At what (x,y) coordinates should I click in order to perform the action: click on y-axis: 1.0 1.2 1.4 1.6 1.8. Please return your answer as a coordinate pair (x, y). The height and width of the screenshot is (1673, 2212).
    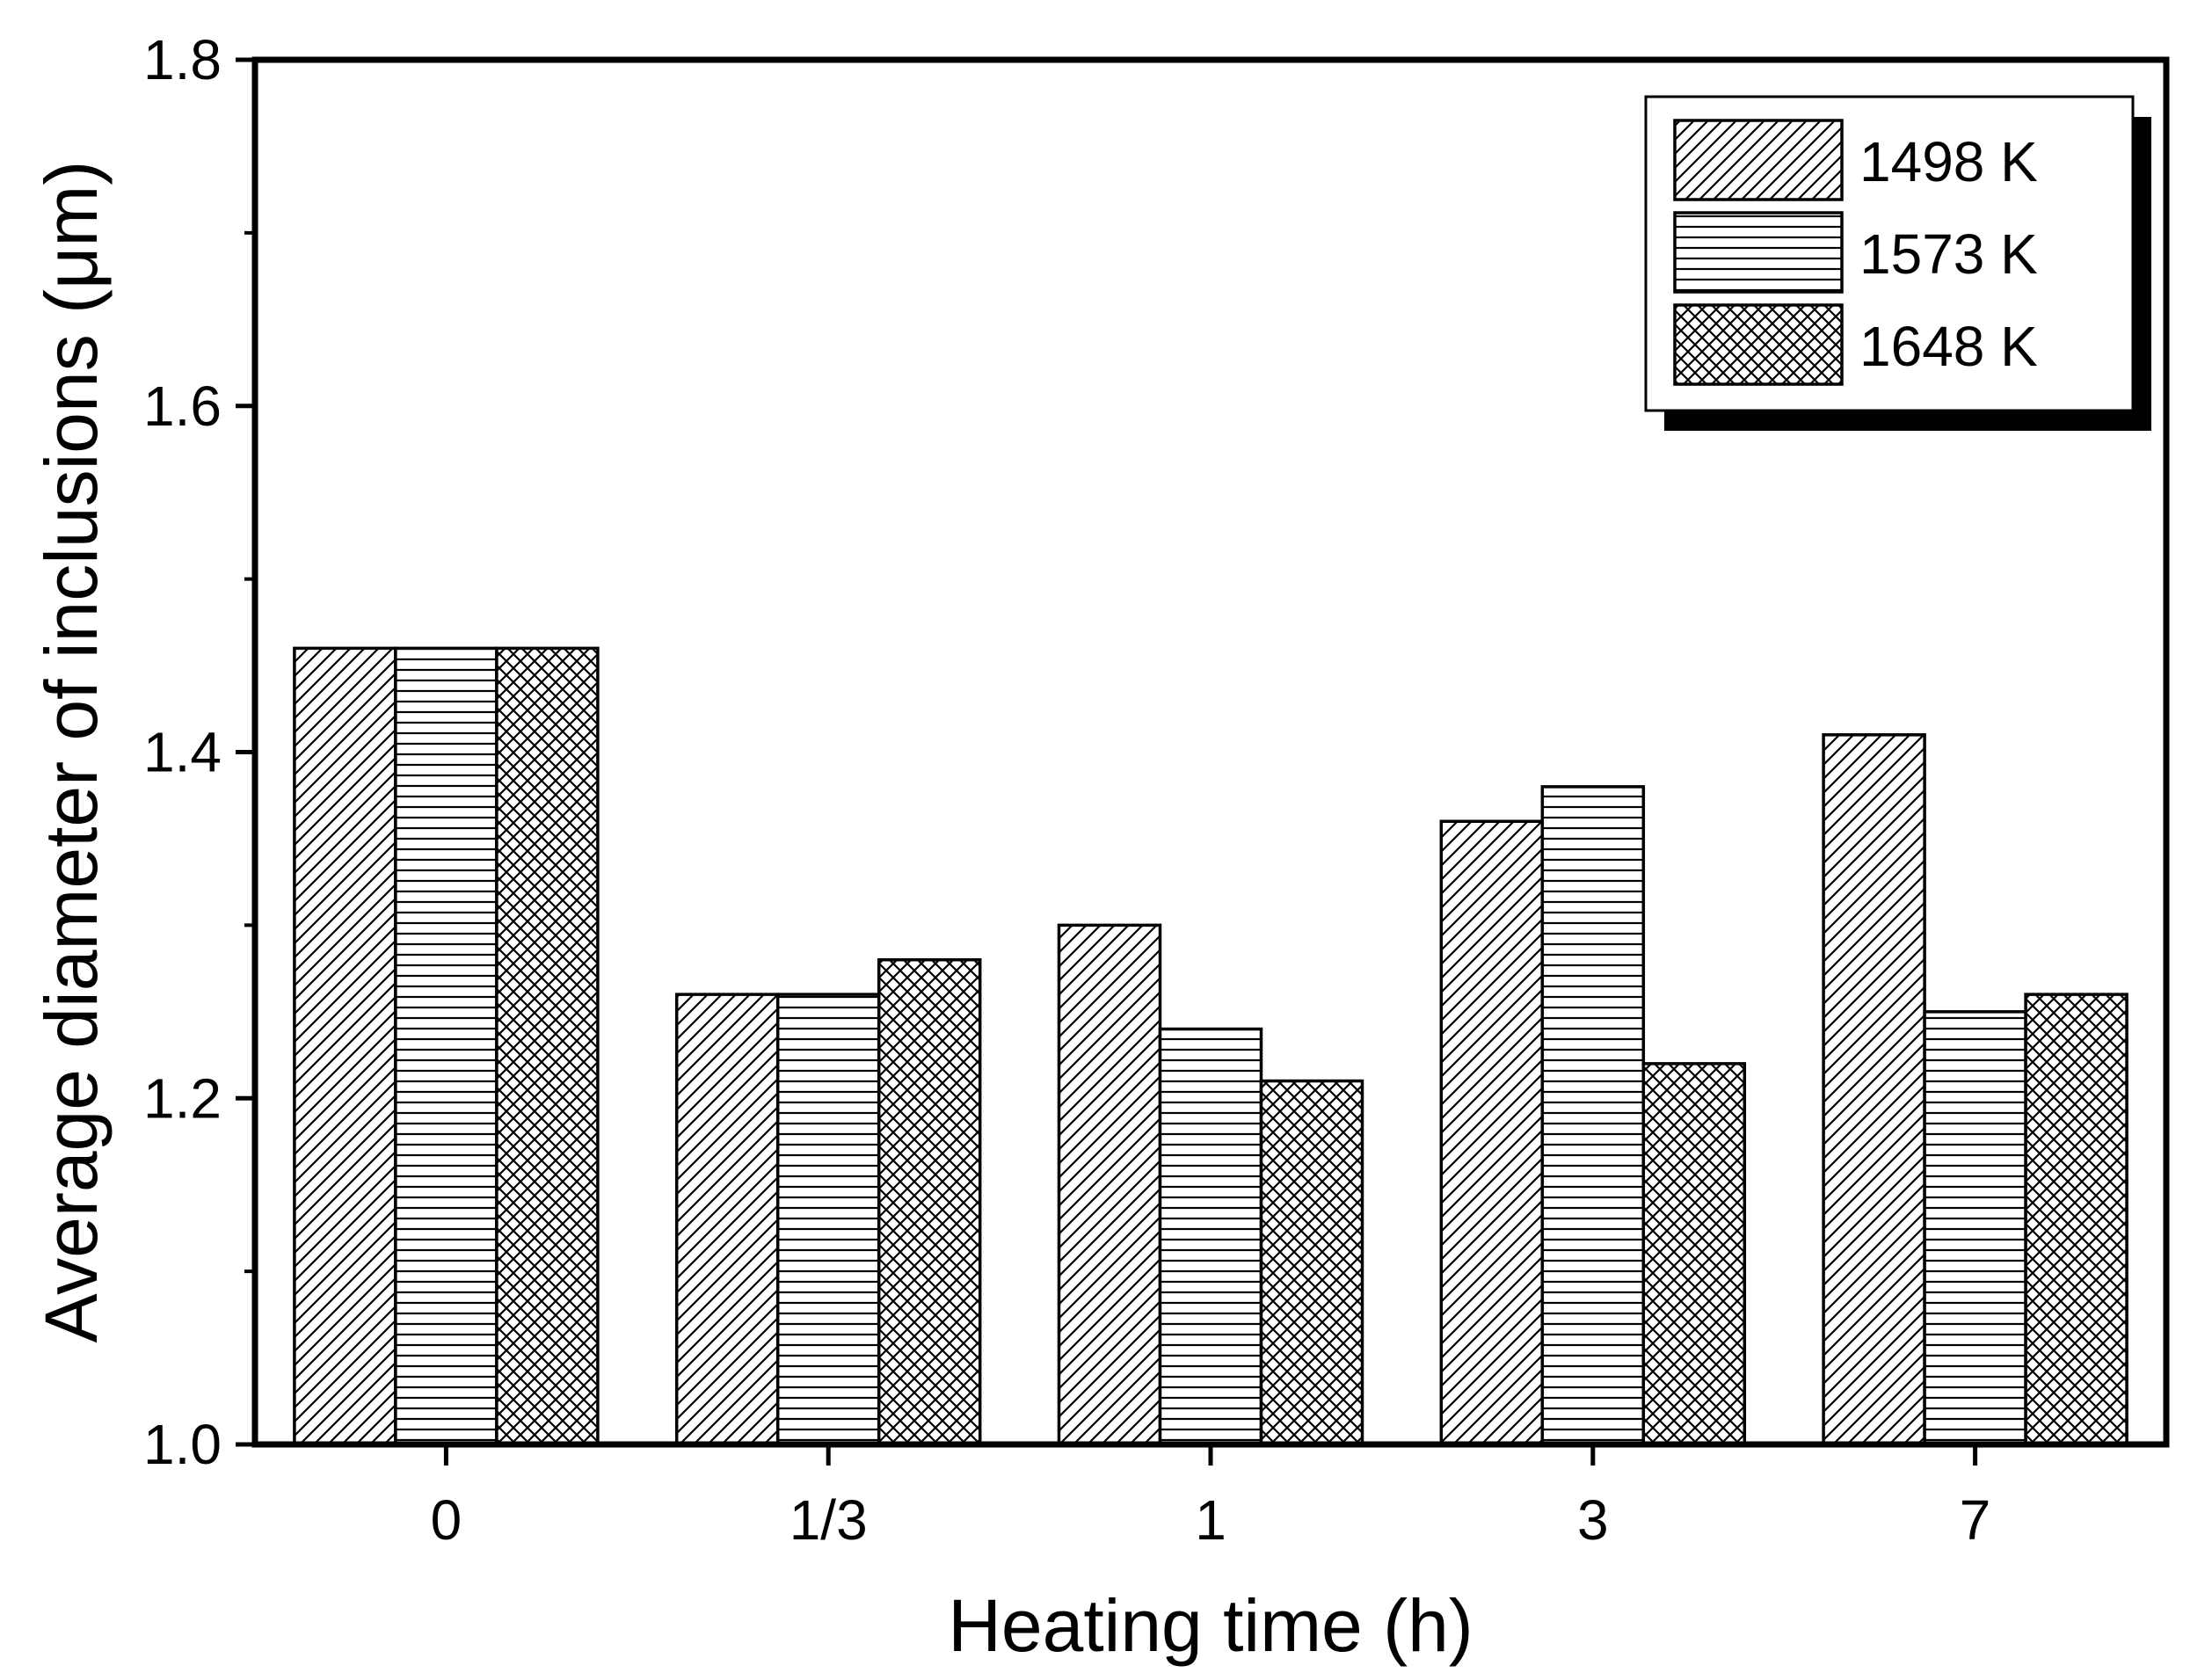
    Looking at the image, I should click on (199, 752).